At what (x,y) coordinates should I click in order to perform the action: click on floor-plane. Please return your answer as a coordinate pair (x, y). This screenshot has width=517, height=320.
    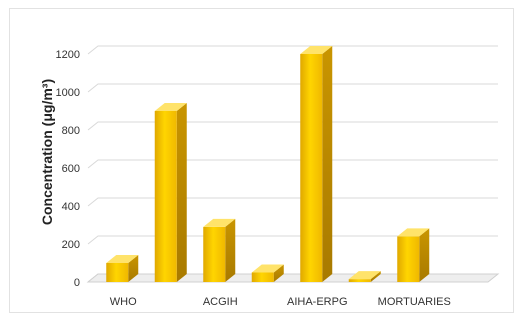
    Looking at the image, I should click on (293, 278).